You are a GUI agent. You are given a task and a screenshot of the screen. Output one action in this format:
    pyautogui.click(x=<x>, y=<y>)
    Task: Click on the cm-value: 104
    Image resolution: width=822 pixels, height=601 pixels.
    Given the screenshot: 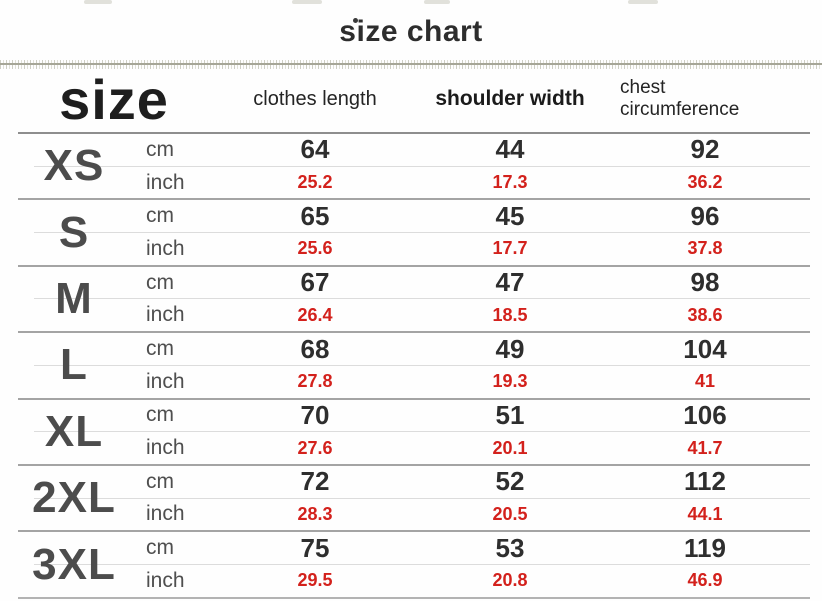 What is the action you would take?
    pyautogui.click(x=705, y=348)
    